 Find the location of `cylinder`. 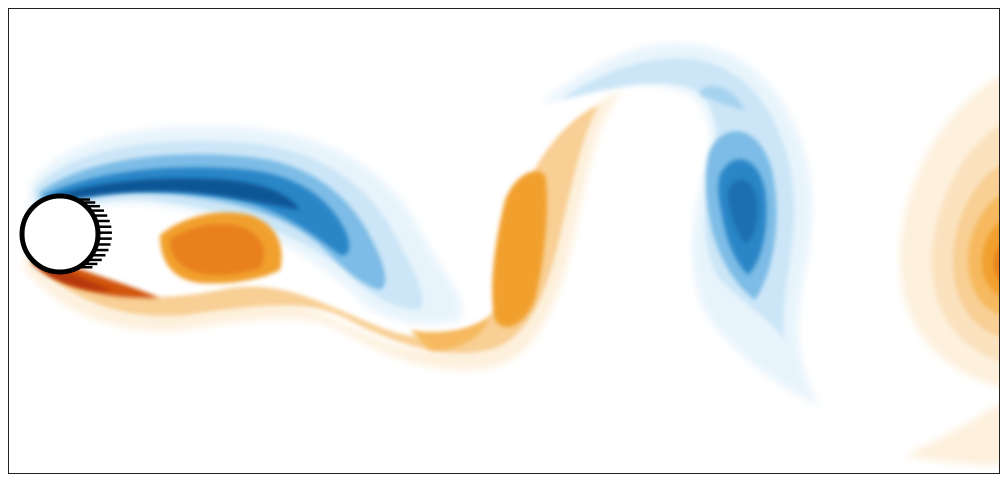

cylinder is located at coordinates (65, 234).